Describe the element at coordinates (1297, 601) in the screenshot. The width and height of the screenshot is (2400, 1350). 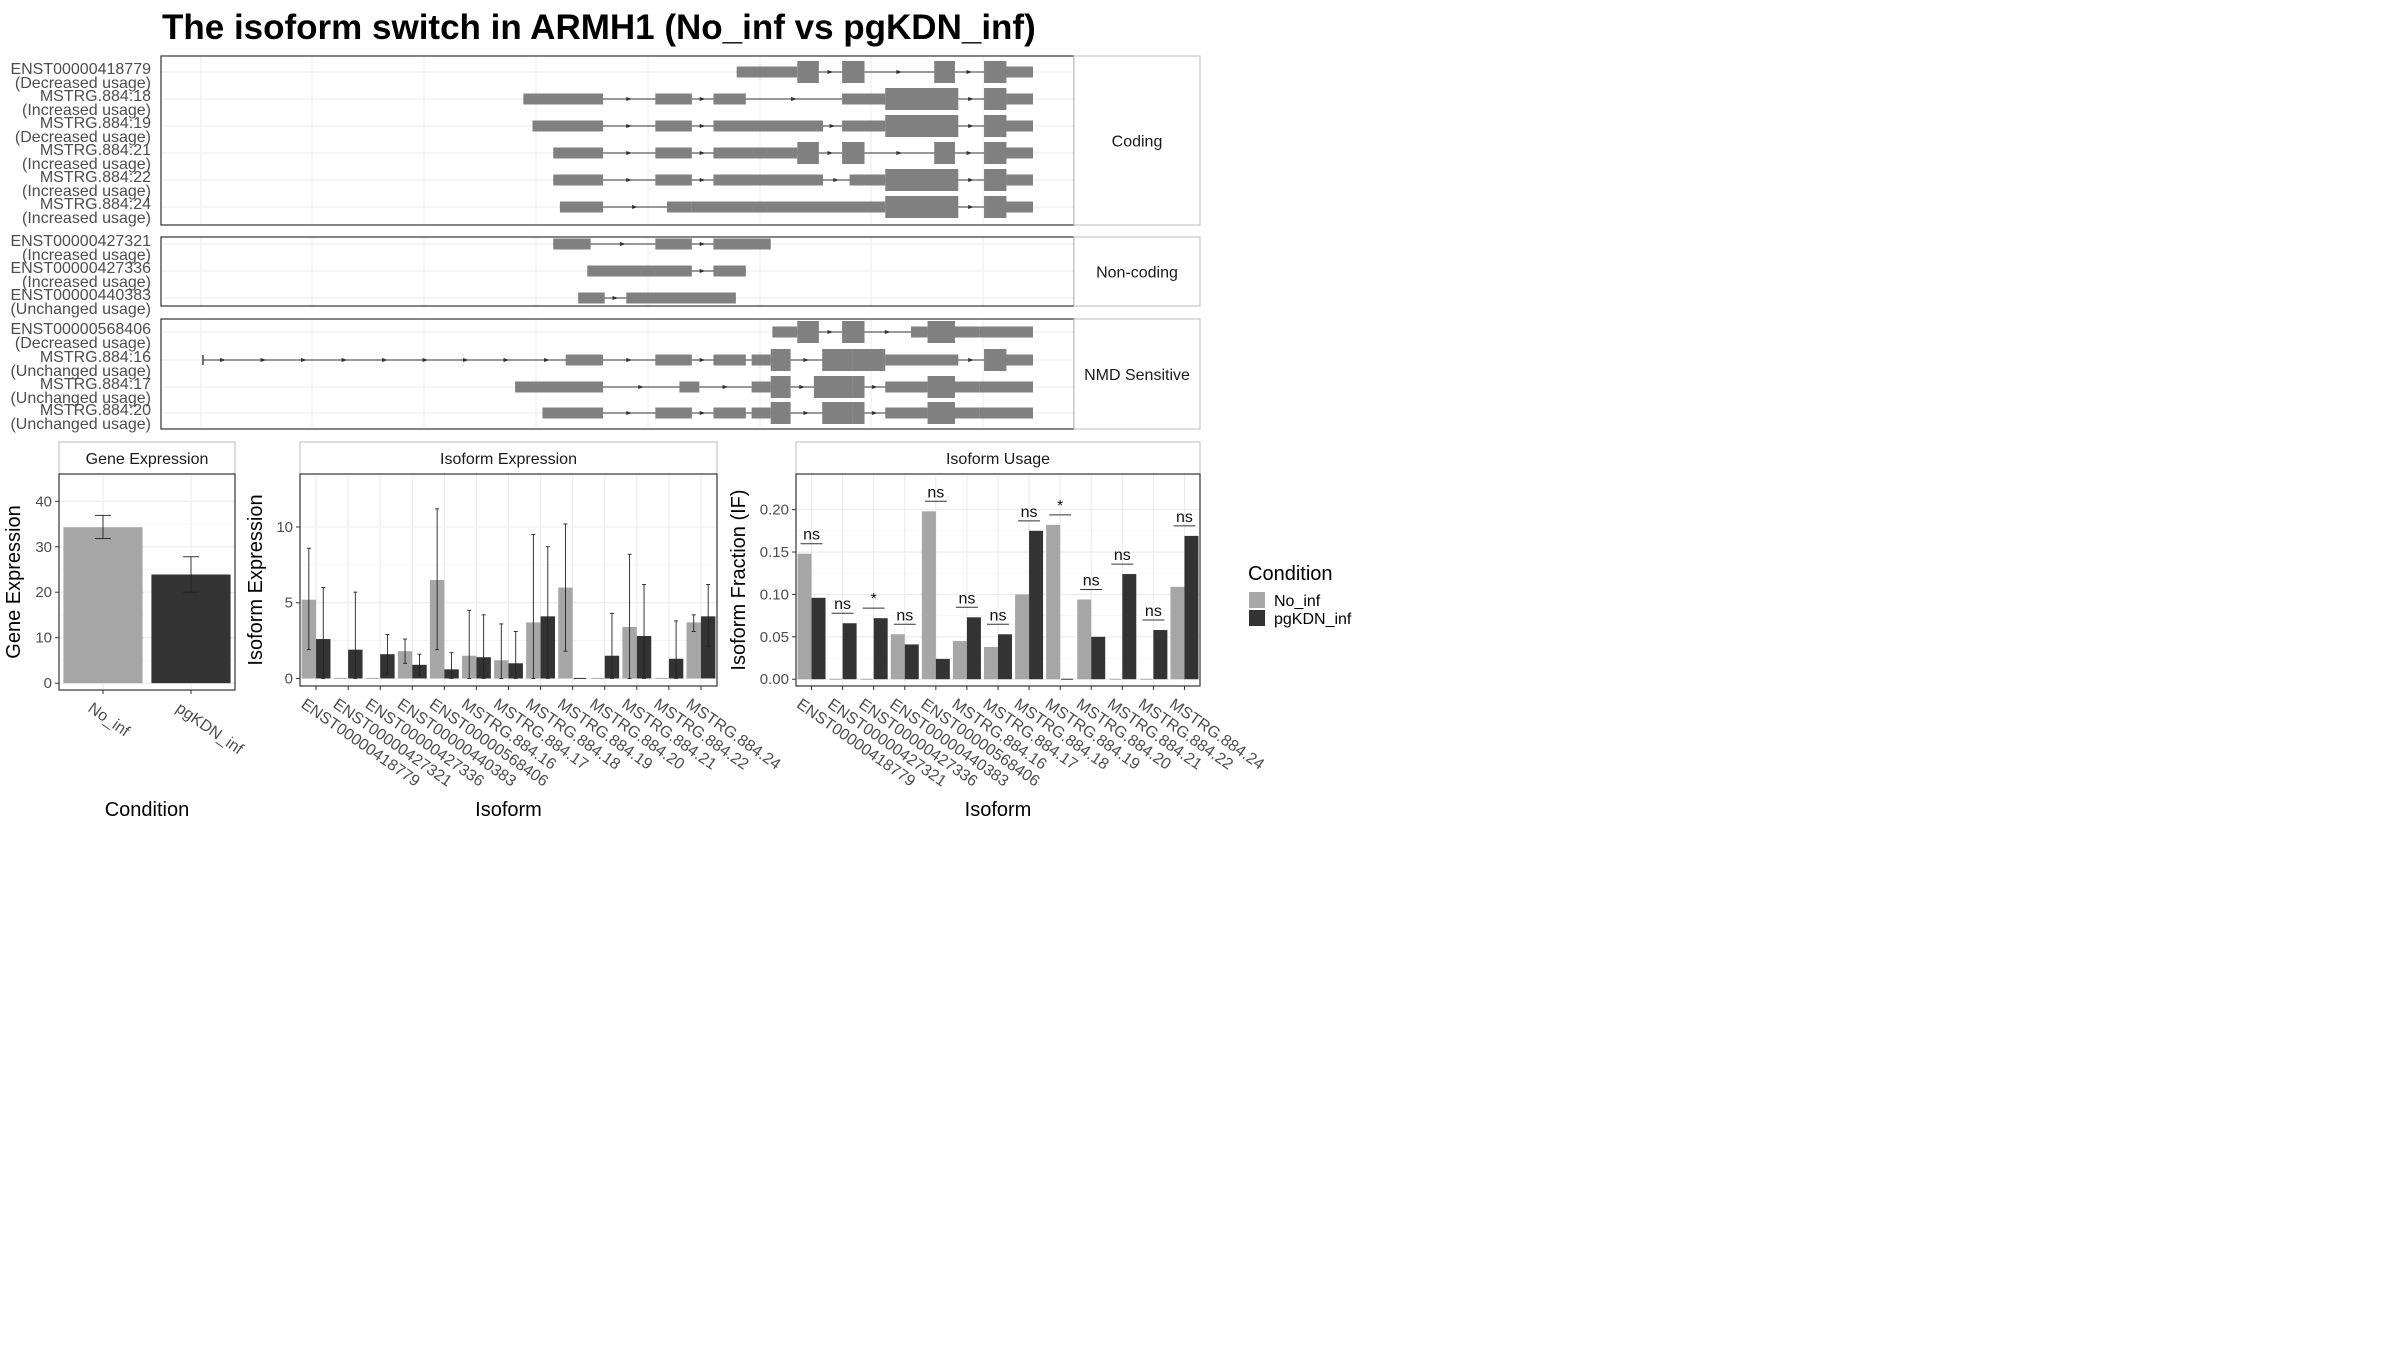
I see `legend-label: No_inf` at that location.